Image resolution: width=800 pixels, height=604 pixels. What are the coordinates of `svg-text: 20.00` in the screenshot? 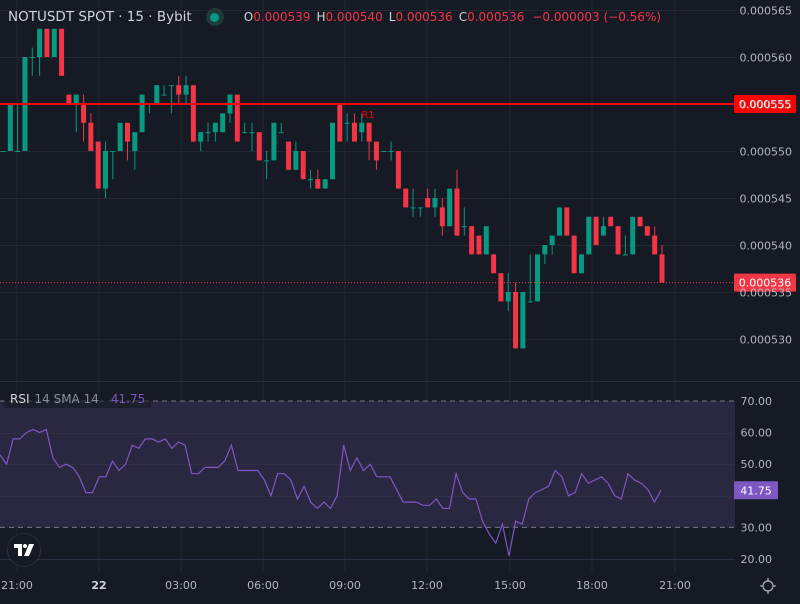 It's located at (757, 559).